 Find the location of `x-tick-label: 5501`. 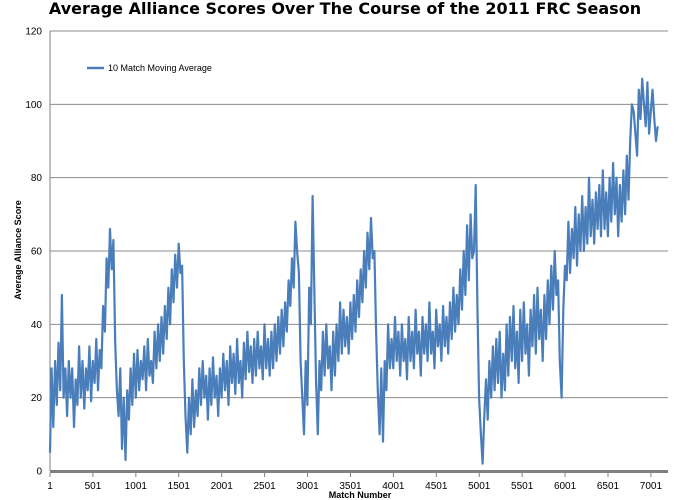

x-tick-label: 5501 is located at coordinates (522, 486).